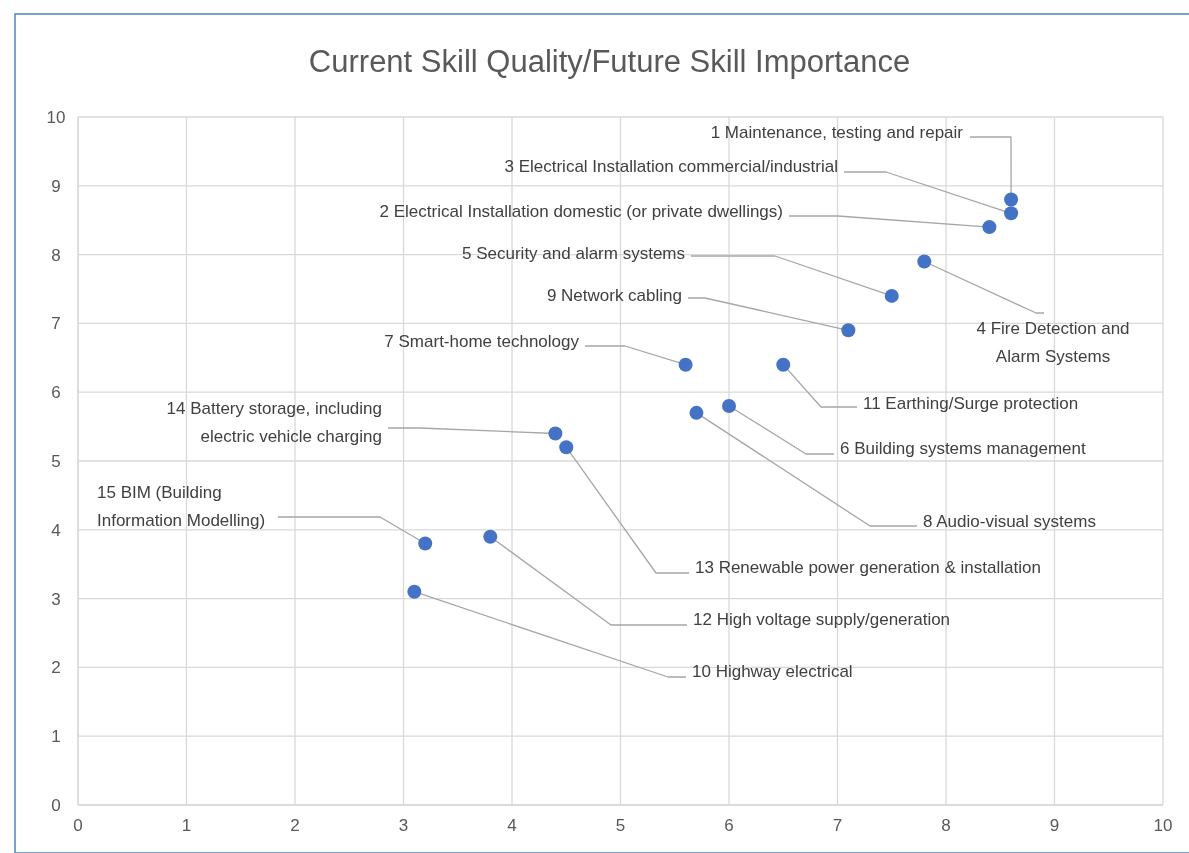  Describe the element at coordinates (1053, 342) in the screenshot. I see `annotation: 4 Fire Detection and Alarm Systems` at that location.